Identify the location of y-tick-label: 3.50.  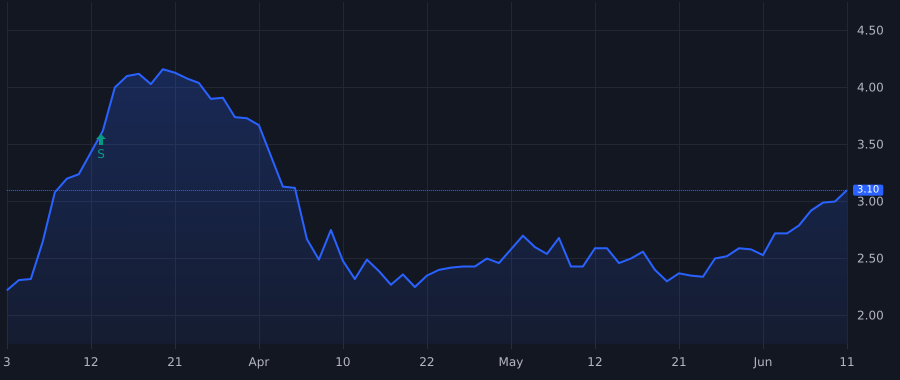
(870, 145).